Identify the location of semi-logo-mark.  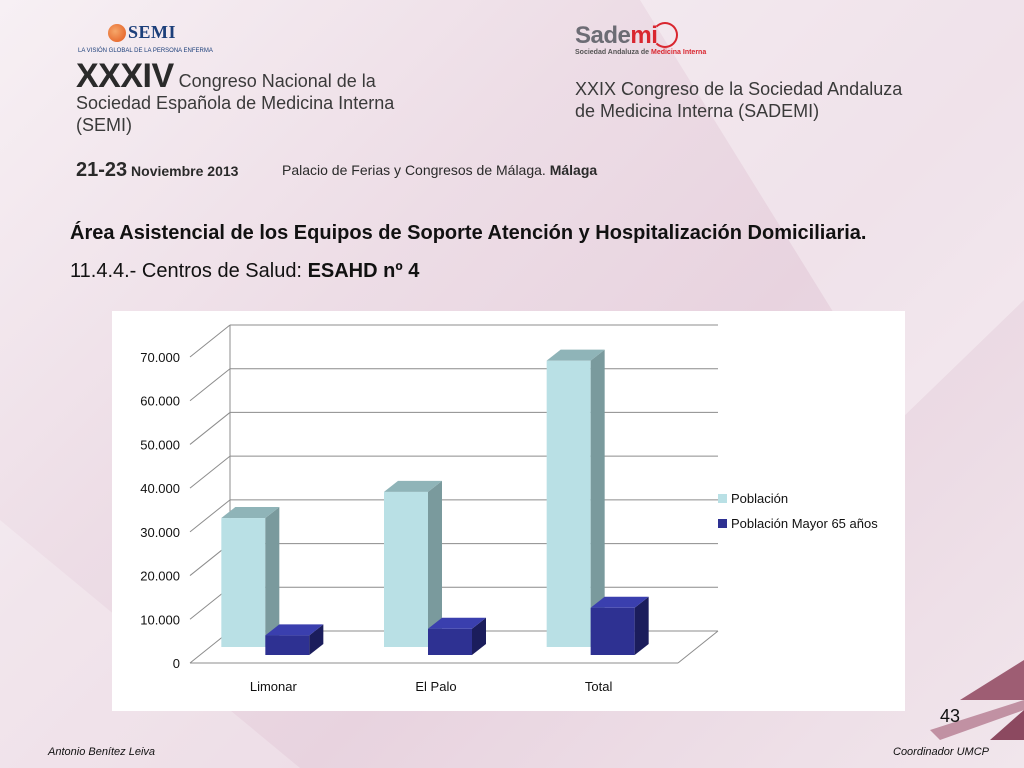
(117, 33).